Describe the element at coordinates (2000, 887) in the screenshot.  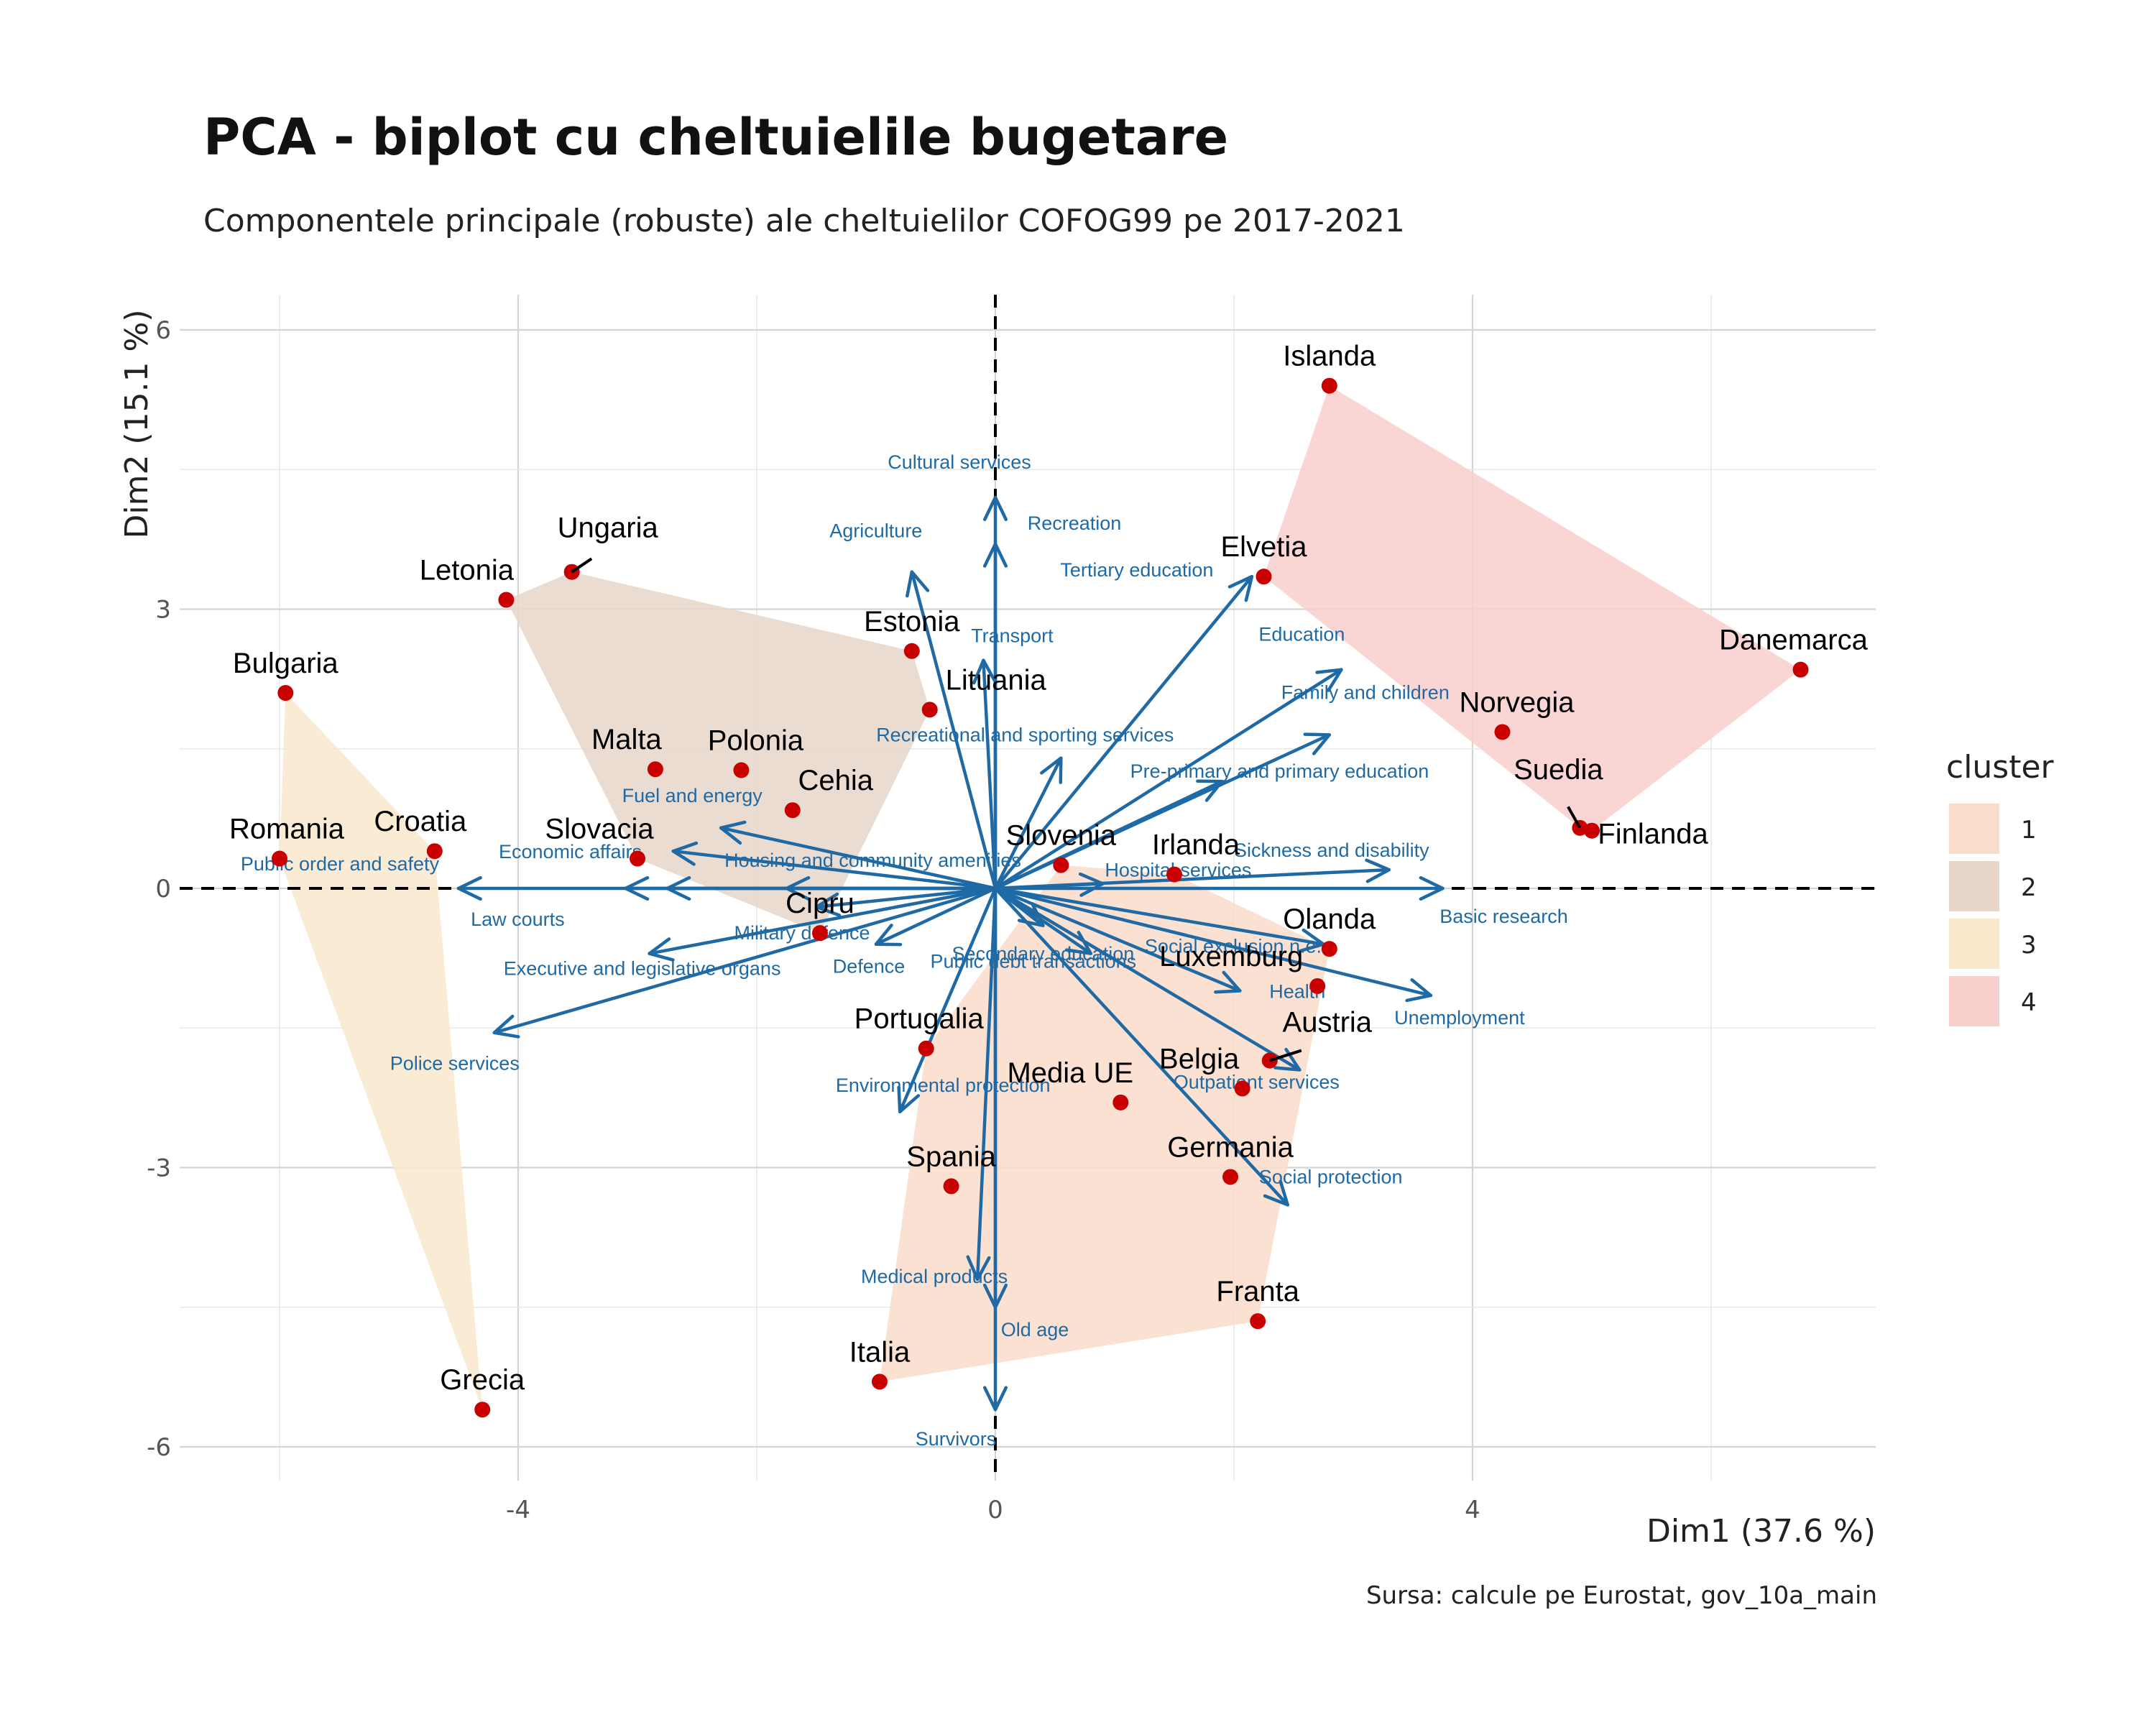
I see `legend: cluster 1 2 3 4` at that location.